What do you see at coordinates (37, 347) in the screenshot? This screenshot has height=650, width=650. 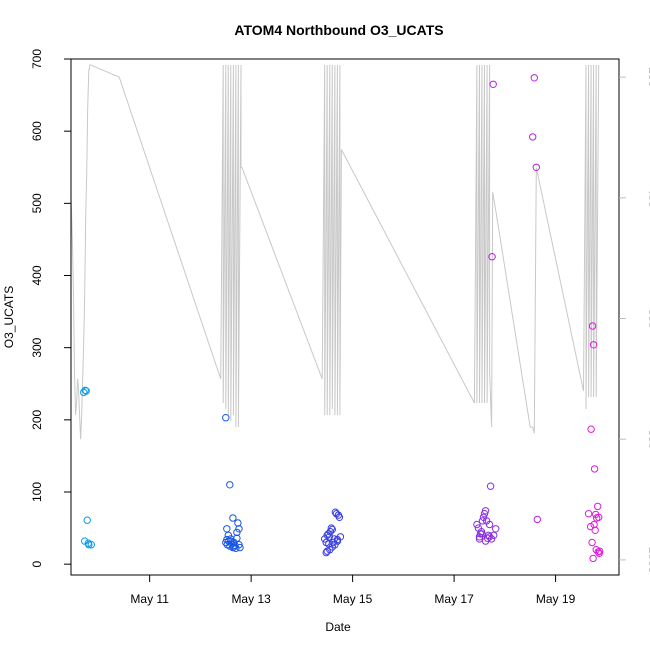 I see `y-tick-label: 300` at bounding box center [37, 347].